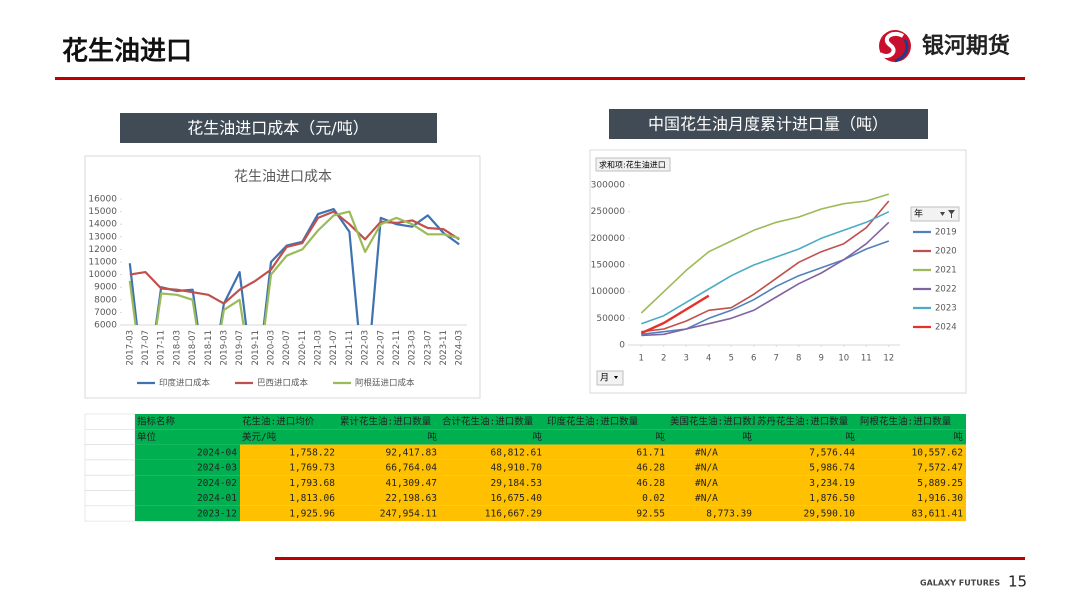 The image size is (1080, 612). I want to click on x-tick-label: 2017-07, so click(146, 348).